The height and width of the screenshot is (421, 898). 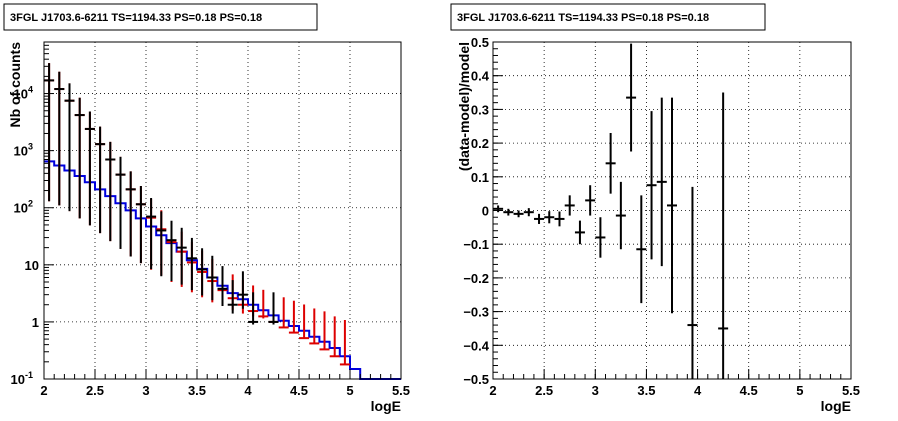 I want to click on counts-x-tick-label: 5.5, so click(x=401, y=390).